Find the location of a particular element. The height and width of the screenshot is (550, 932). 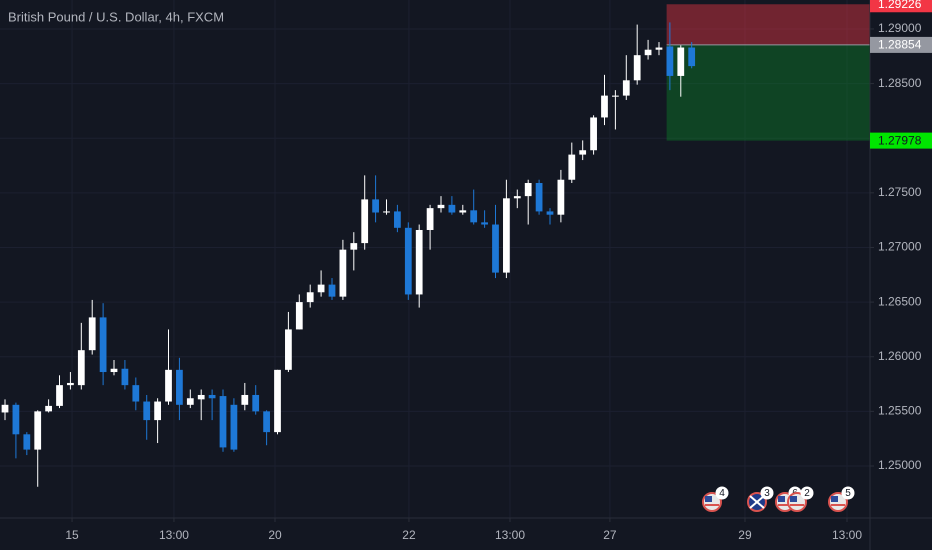

event-count: 5 is located at coordinates (848, 493).